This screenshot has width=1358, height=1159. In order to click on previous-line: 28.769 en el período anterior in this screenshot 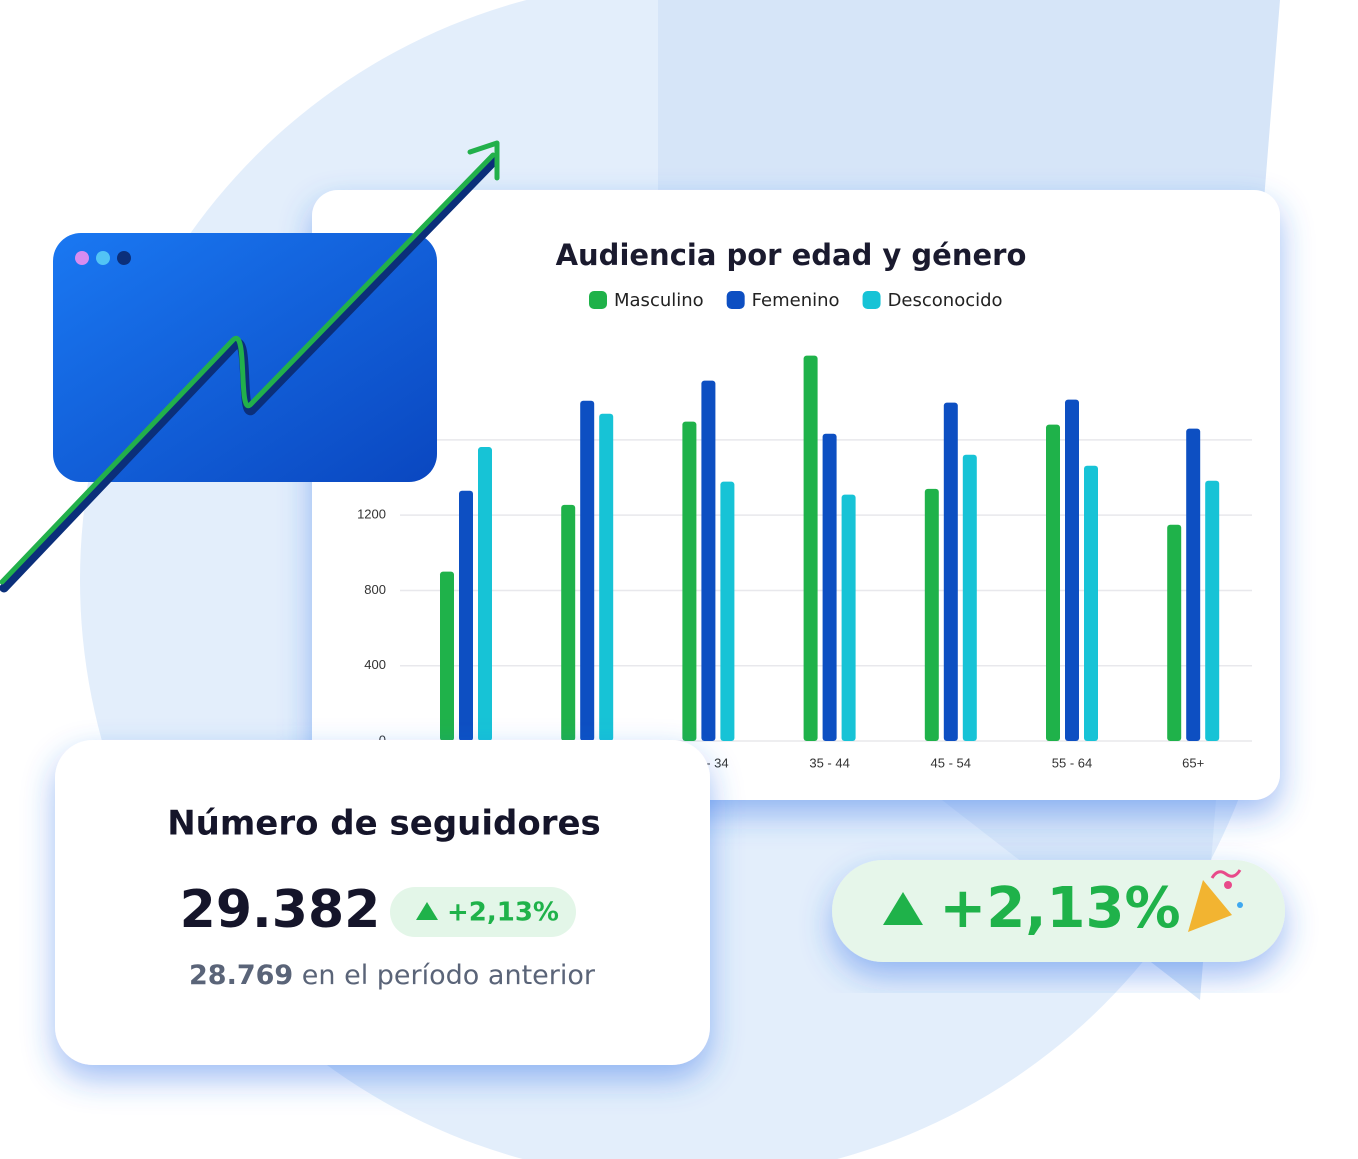, I will do `click(392, 975)`.